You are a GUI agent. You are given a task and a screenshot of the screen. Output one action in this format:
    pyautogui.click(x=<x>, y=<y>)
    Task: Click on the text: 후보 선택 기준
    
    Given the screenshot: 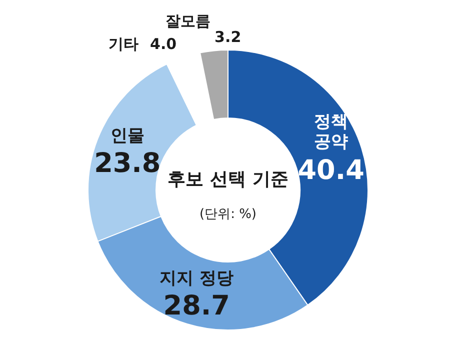 What is the action you would take?
    pyautogui.click(x=228, y=179)
    